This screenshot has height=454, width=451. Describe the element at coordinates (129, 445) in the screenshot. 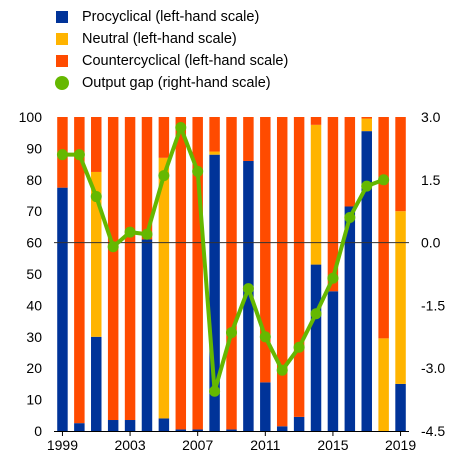

I see `x-tick-label-2003: 2003` at that location.